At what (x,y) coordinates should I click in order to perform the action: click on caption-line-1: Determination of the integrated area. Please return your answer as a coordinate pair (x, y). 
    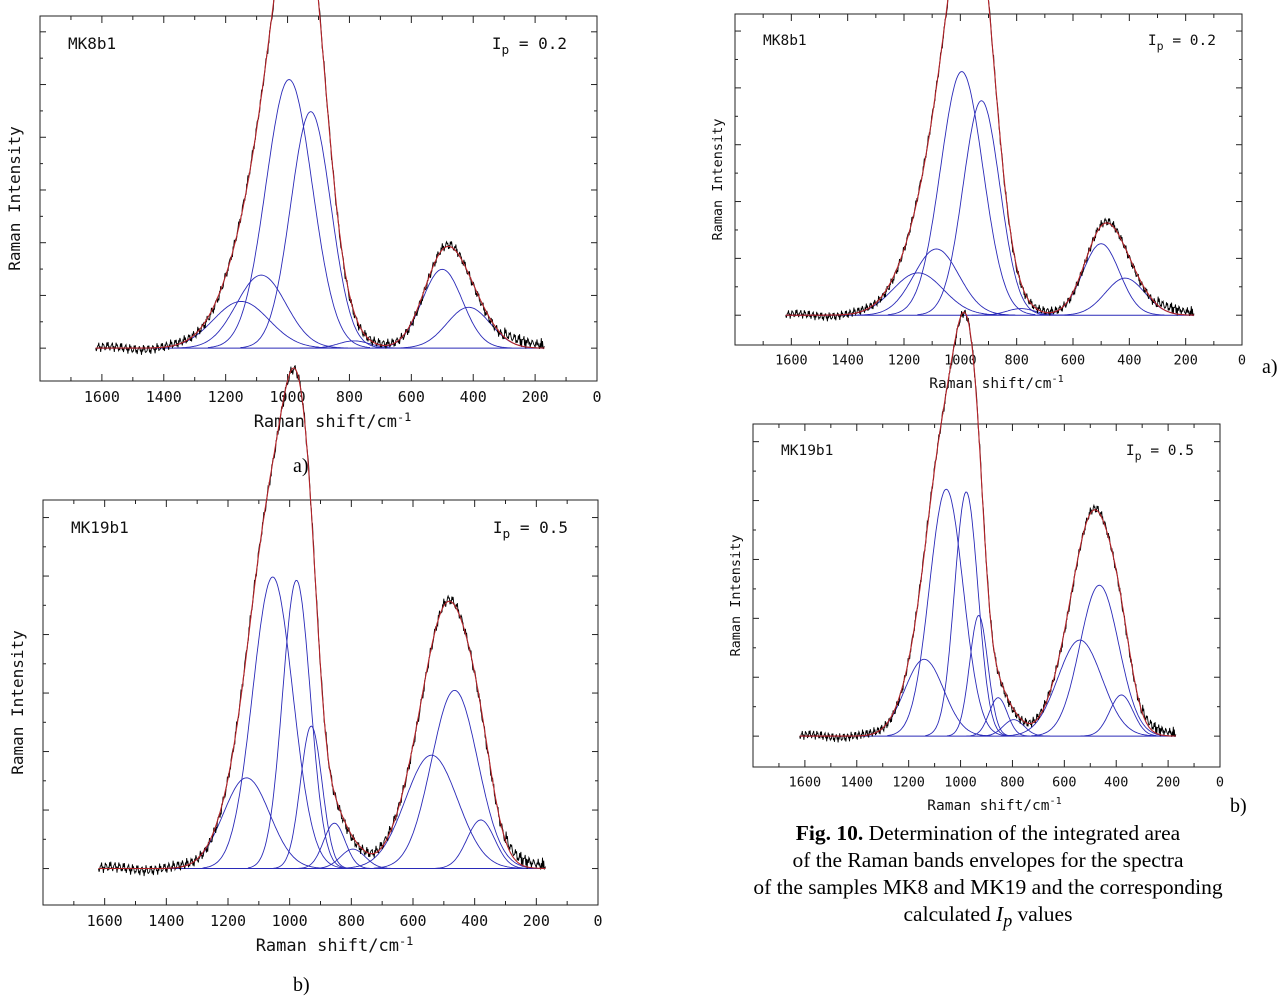
    Looking at the image, I should click on (1024, 833).